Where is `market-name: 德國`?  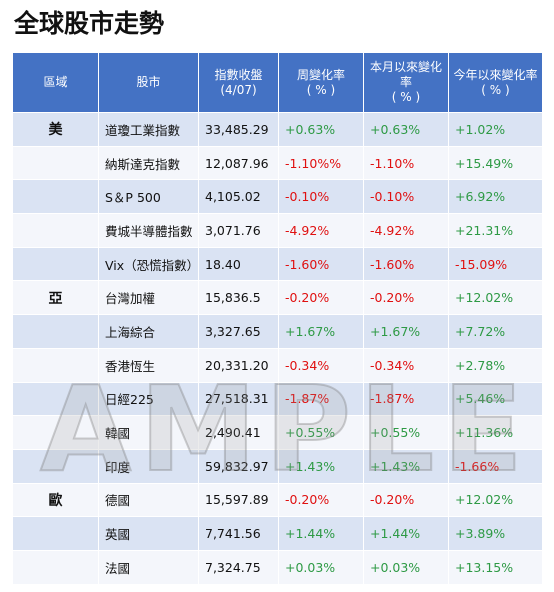
market-name: 德國 is located at coordinates (148, 500).